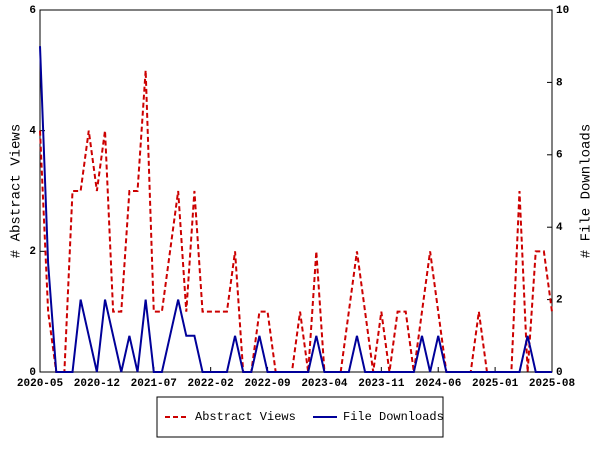  Describe the element at coordinates (97, 384) in the screenshot. I see `x-tick-label: 2020-12` at that location.